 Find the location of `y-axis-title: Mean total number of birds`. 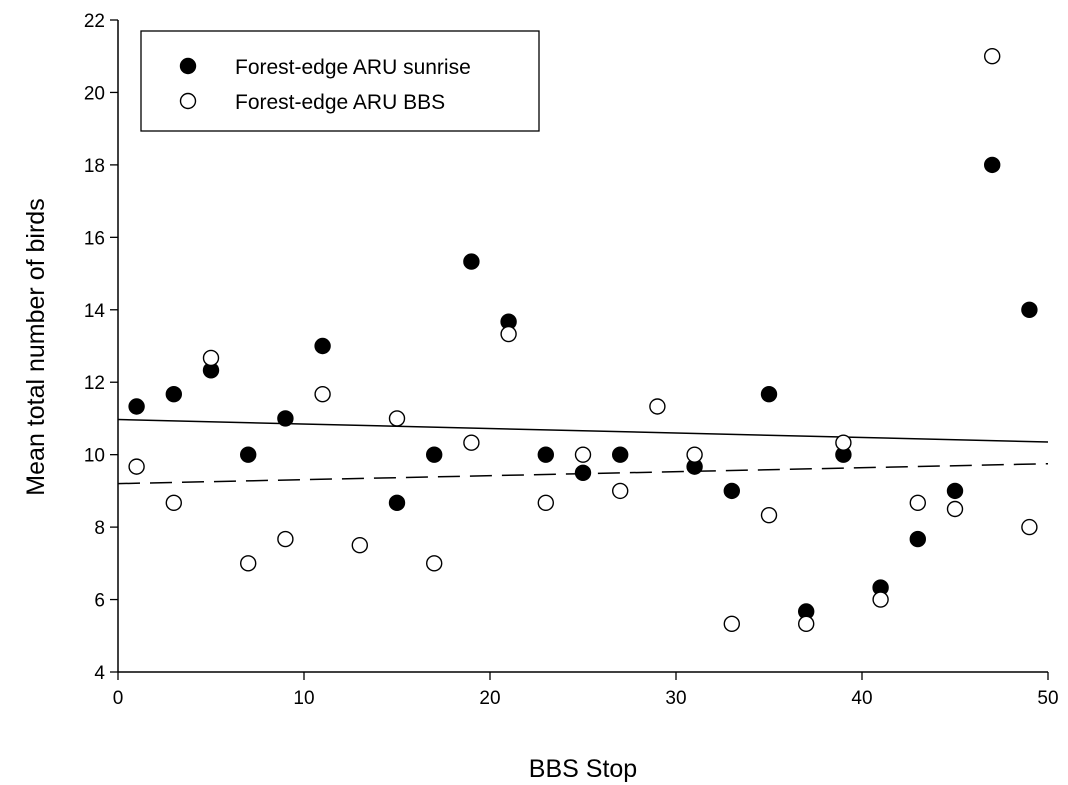

y-axis-title: Mean total number of birds is located at coordinates (36, 346).